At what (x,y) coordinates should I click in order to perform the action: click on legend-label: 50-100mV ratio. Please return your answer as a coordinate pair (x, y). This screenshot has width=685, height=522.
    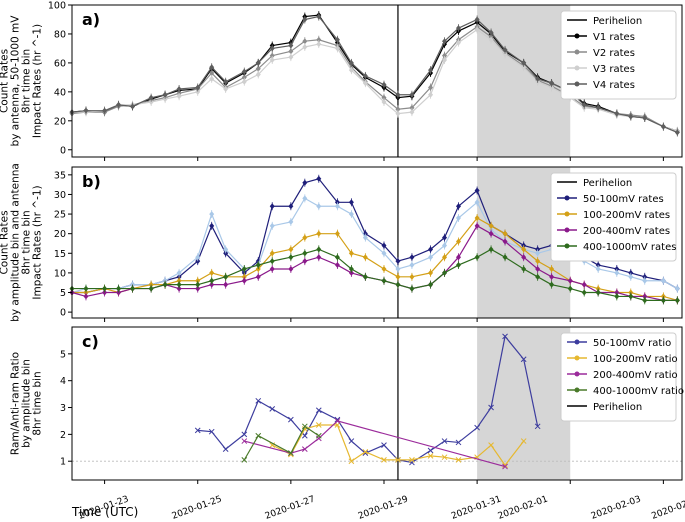
    Looking at the image, I should click on (632, 343).